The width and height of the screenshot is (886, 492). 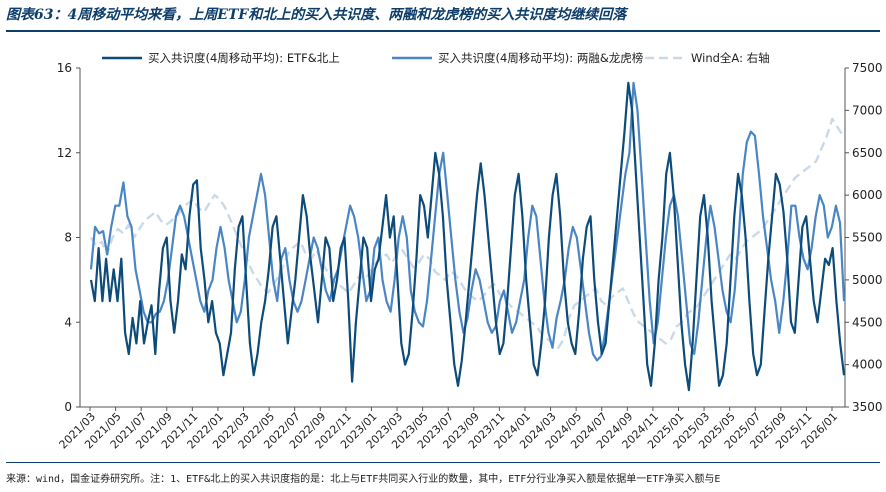 I want to click on right-y-tick-label: 7500, so click(x=867, y=68).